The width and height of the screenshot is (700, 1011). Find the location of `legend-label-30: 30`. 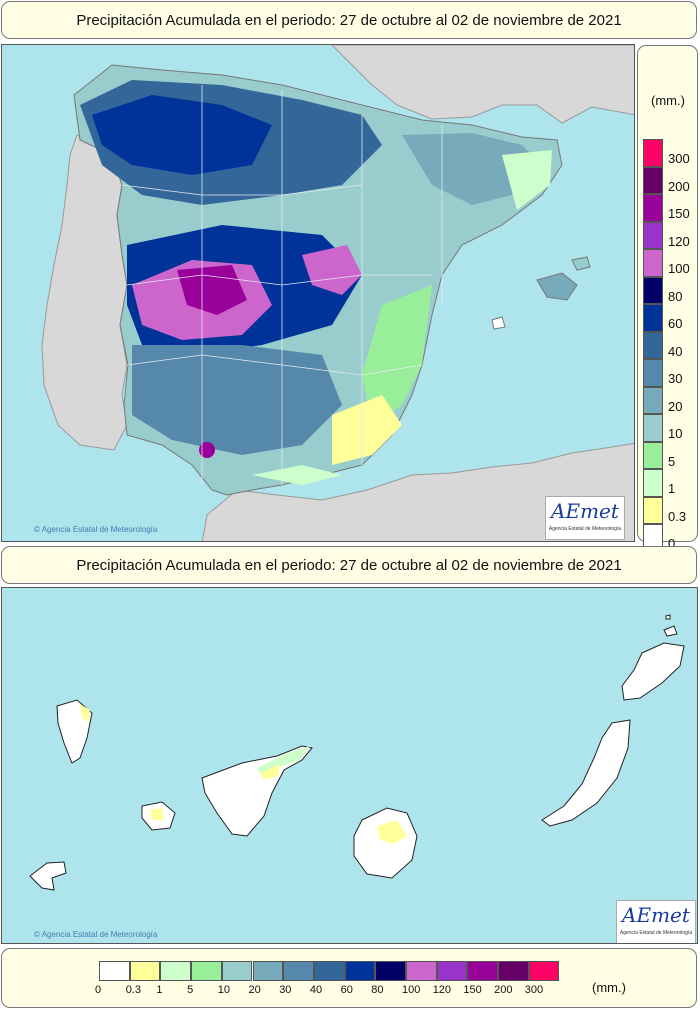

legend-label-30: 30 is located at coordinates (675, 378).